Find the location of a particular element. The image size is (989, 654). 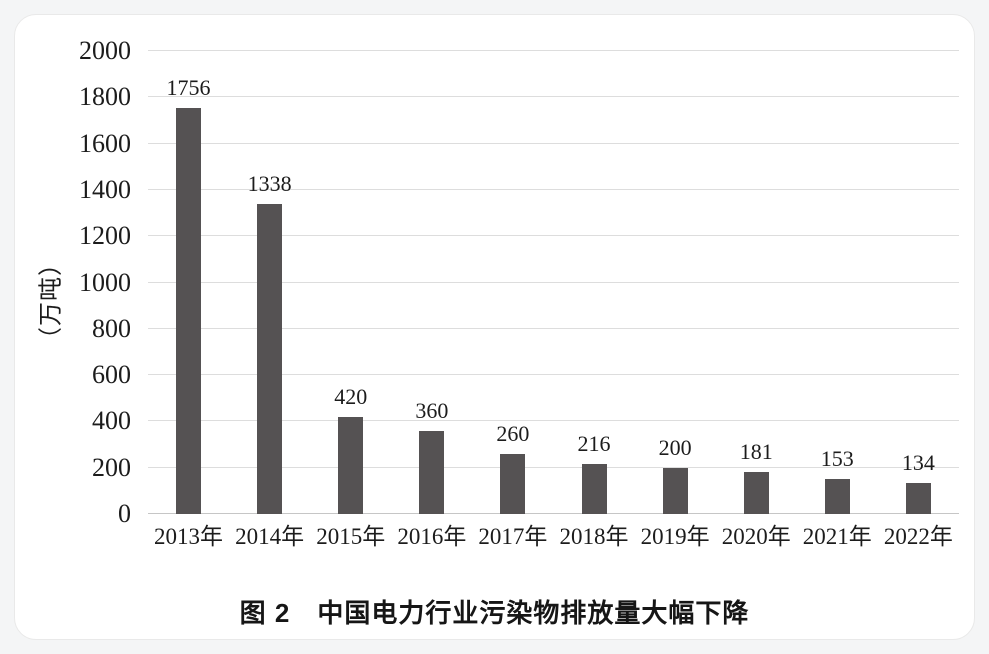

bar-value-label: 181 is located at coordinates (756, 452).